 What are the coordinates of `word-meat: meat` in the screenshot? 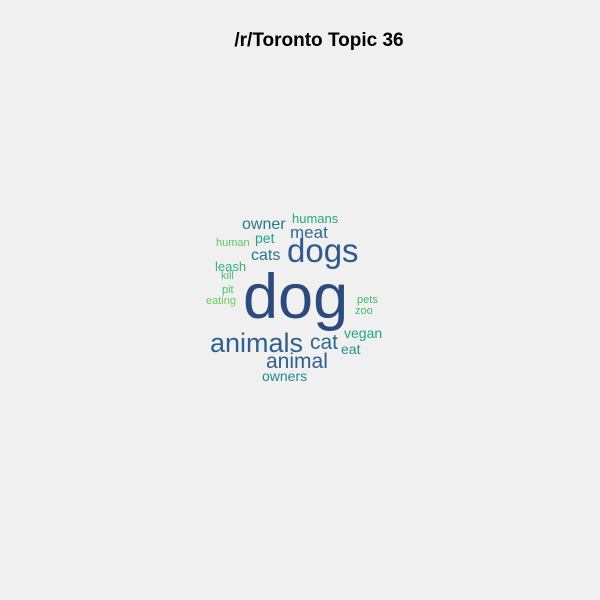 It's located at (309, 232).